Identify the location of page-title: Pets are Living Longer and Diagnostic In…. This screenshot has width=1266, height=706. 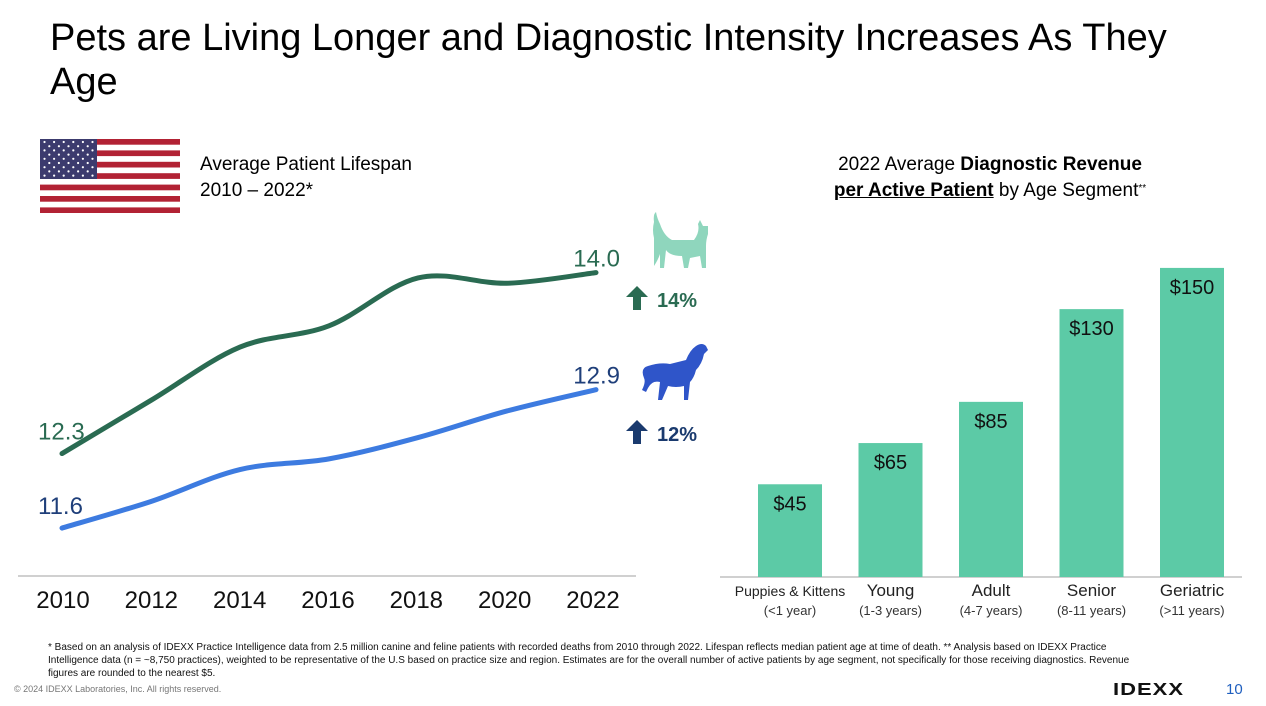
(608, 60).